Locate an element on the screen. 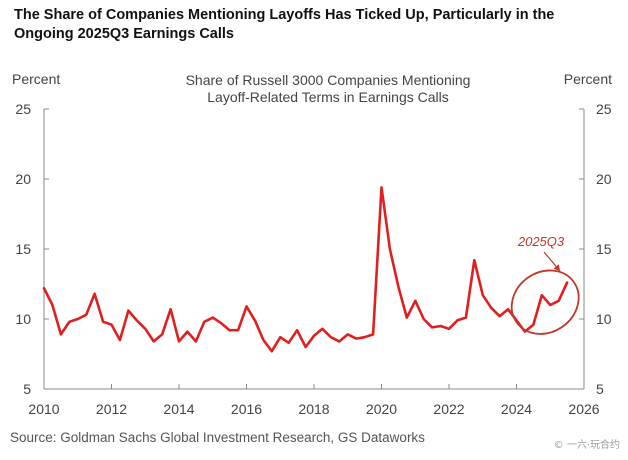  y-tick-label-right: 5 is located at coordinates (600, 389).